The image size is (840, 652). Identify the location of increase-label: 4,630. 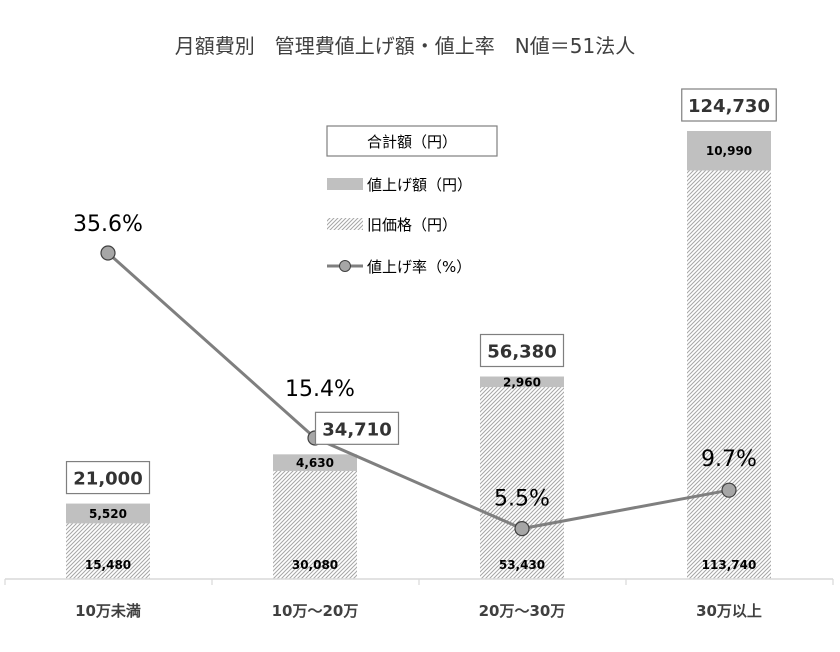
(315, 463).